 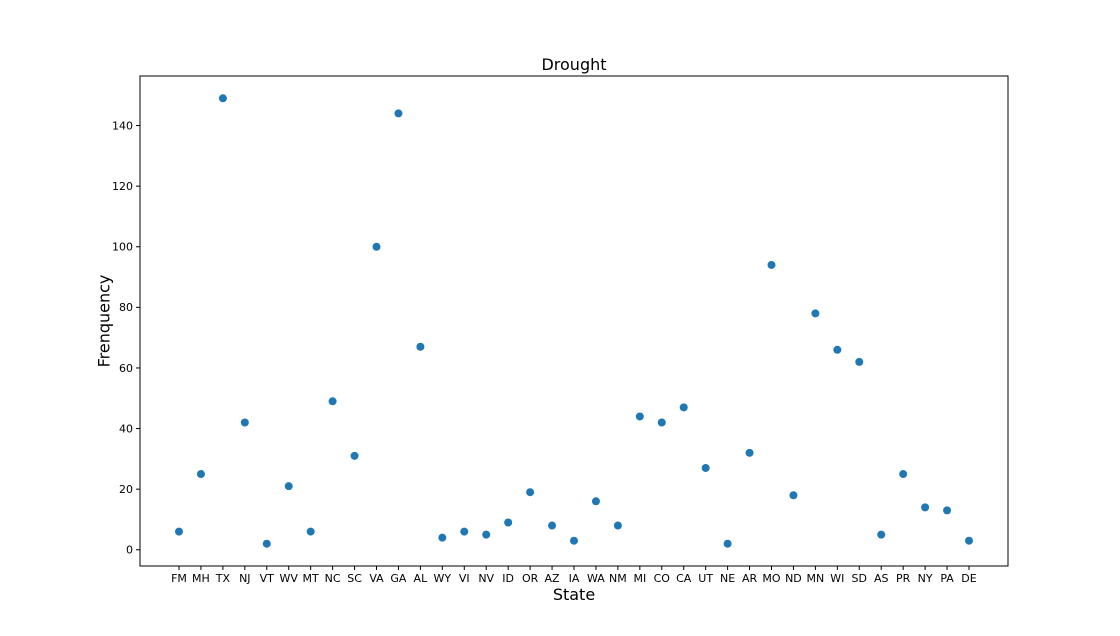 I want to click on data-point-ny, so click(x=925, y=507).